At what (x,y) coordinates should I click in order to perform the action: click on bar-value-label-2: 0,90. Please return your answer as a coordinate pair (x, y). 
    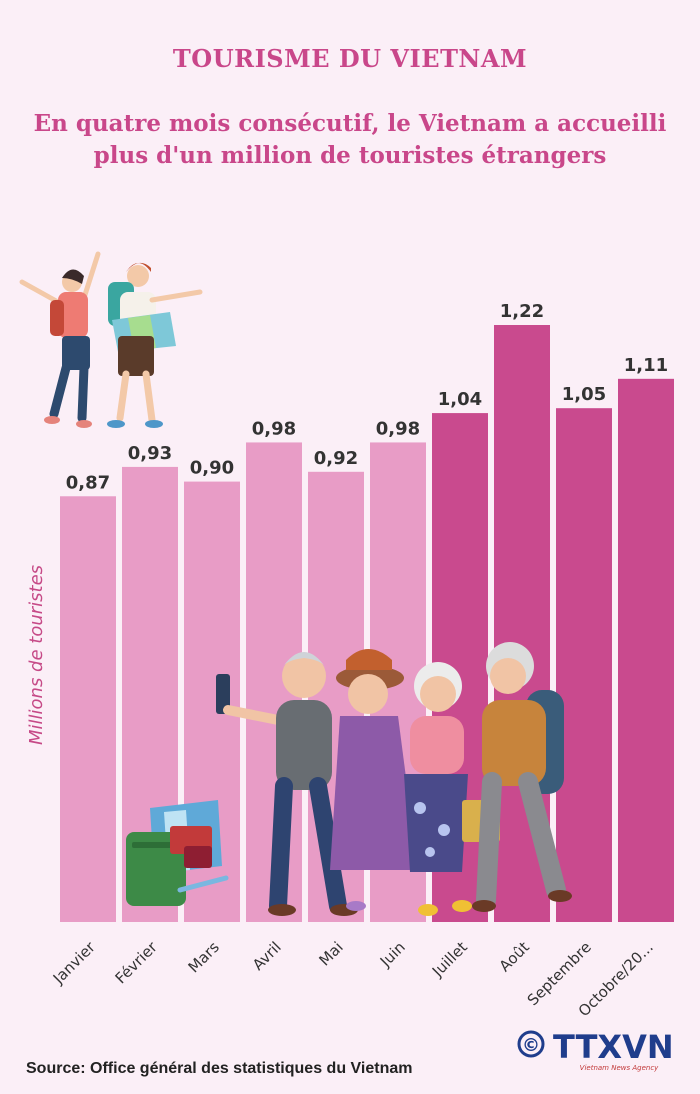
    Looking at the image, I should click on (212, 468).